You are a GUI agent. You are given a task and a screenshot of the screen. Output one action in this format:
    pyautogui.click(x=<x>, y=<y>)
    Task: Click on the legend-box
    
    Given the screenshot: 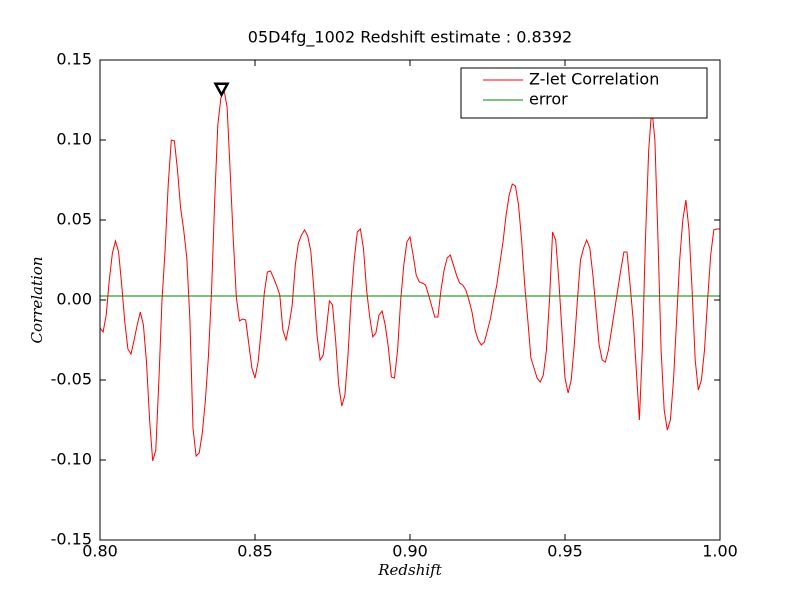 What is the action you would take?
    pyautogui.click(x=584, y=93)
    